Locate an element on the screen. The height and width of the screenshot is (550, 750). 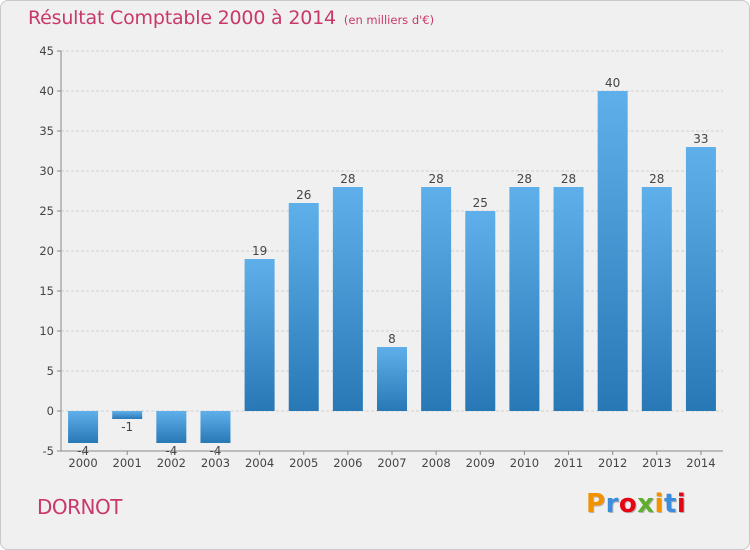
bar-2009 is located at coordinates (480, 311).